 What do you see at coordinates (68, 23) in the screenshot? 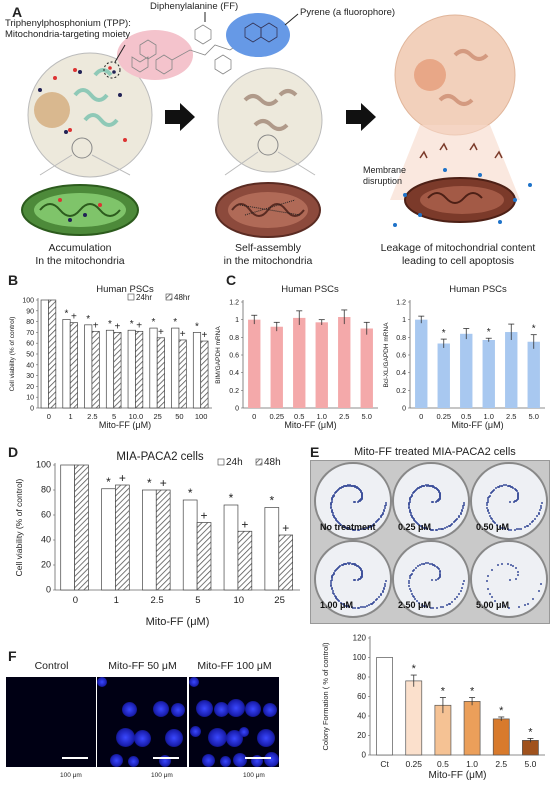
I see `tpp-label-line1: Triphenylphosphonium (TPP):` at bounding box center [68, 23].